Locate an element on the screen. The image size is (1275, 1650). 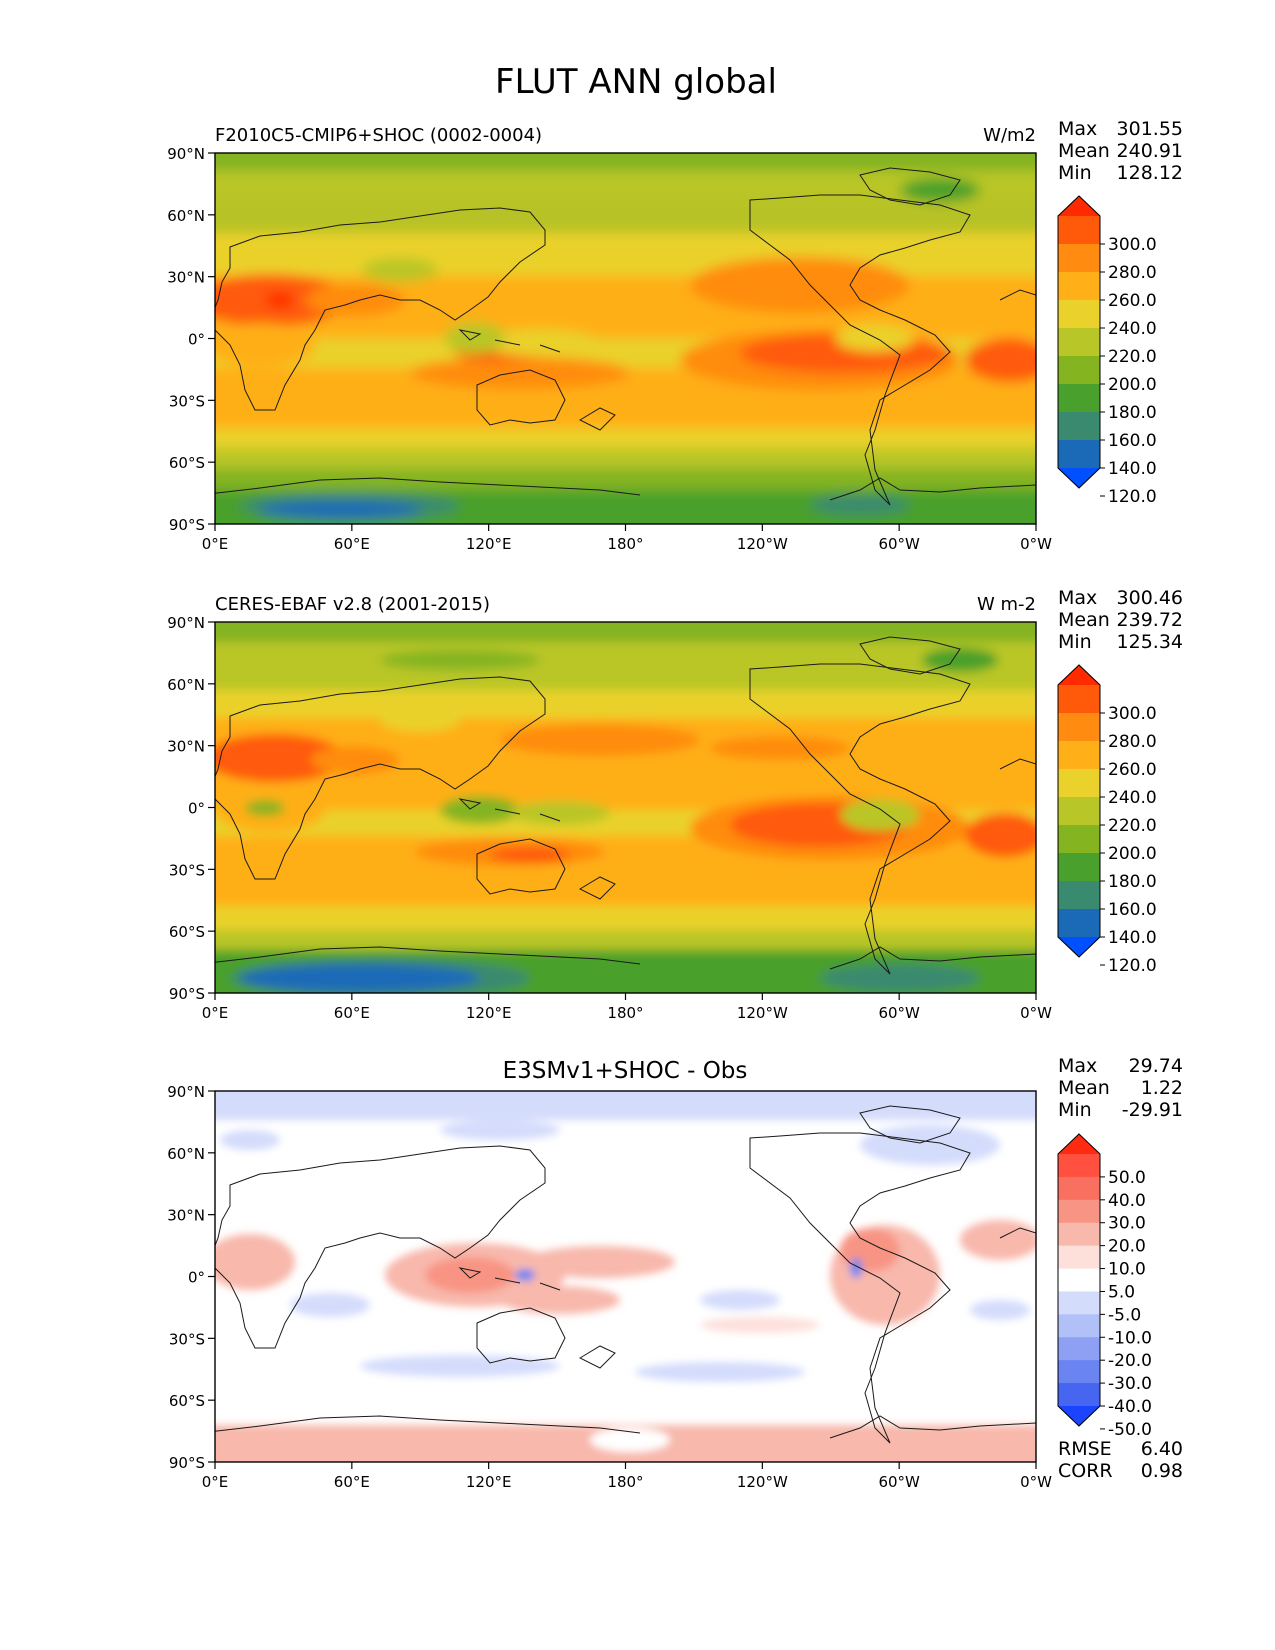
colorbar-label: -30.0 is located at coordinates (1130, 1384).